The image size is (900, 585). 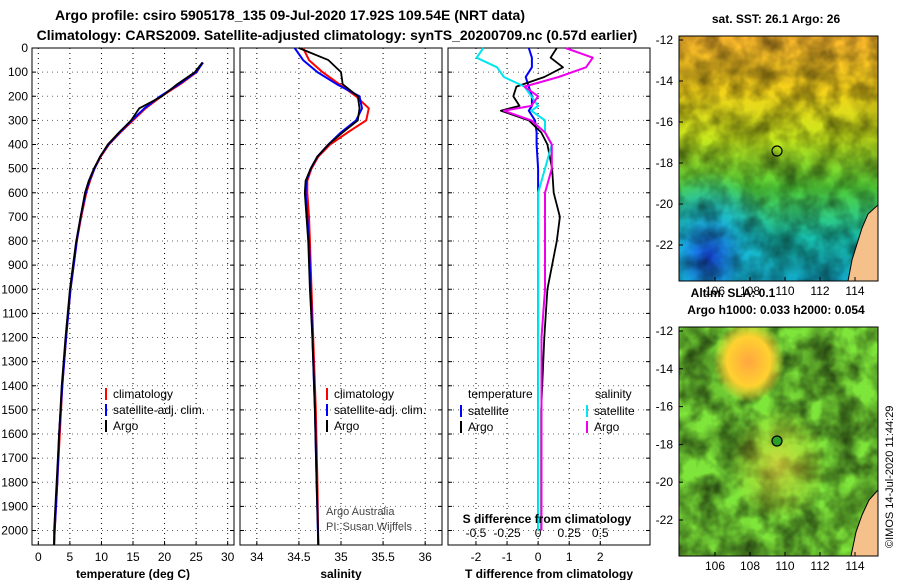 What do you see at coordinates (341, 573) in the screenshot?
I see `salinity-xlabel: salinity` at bounding box center [341, 573].